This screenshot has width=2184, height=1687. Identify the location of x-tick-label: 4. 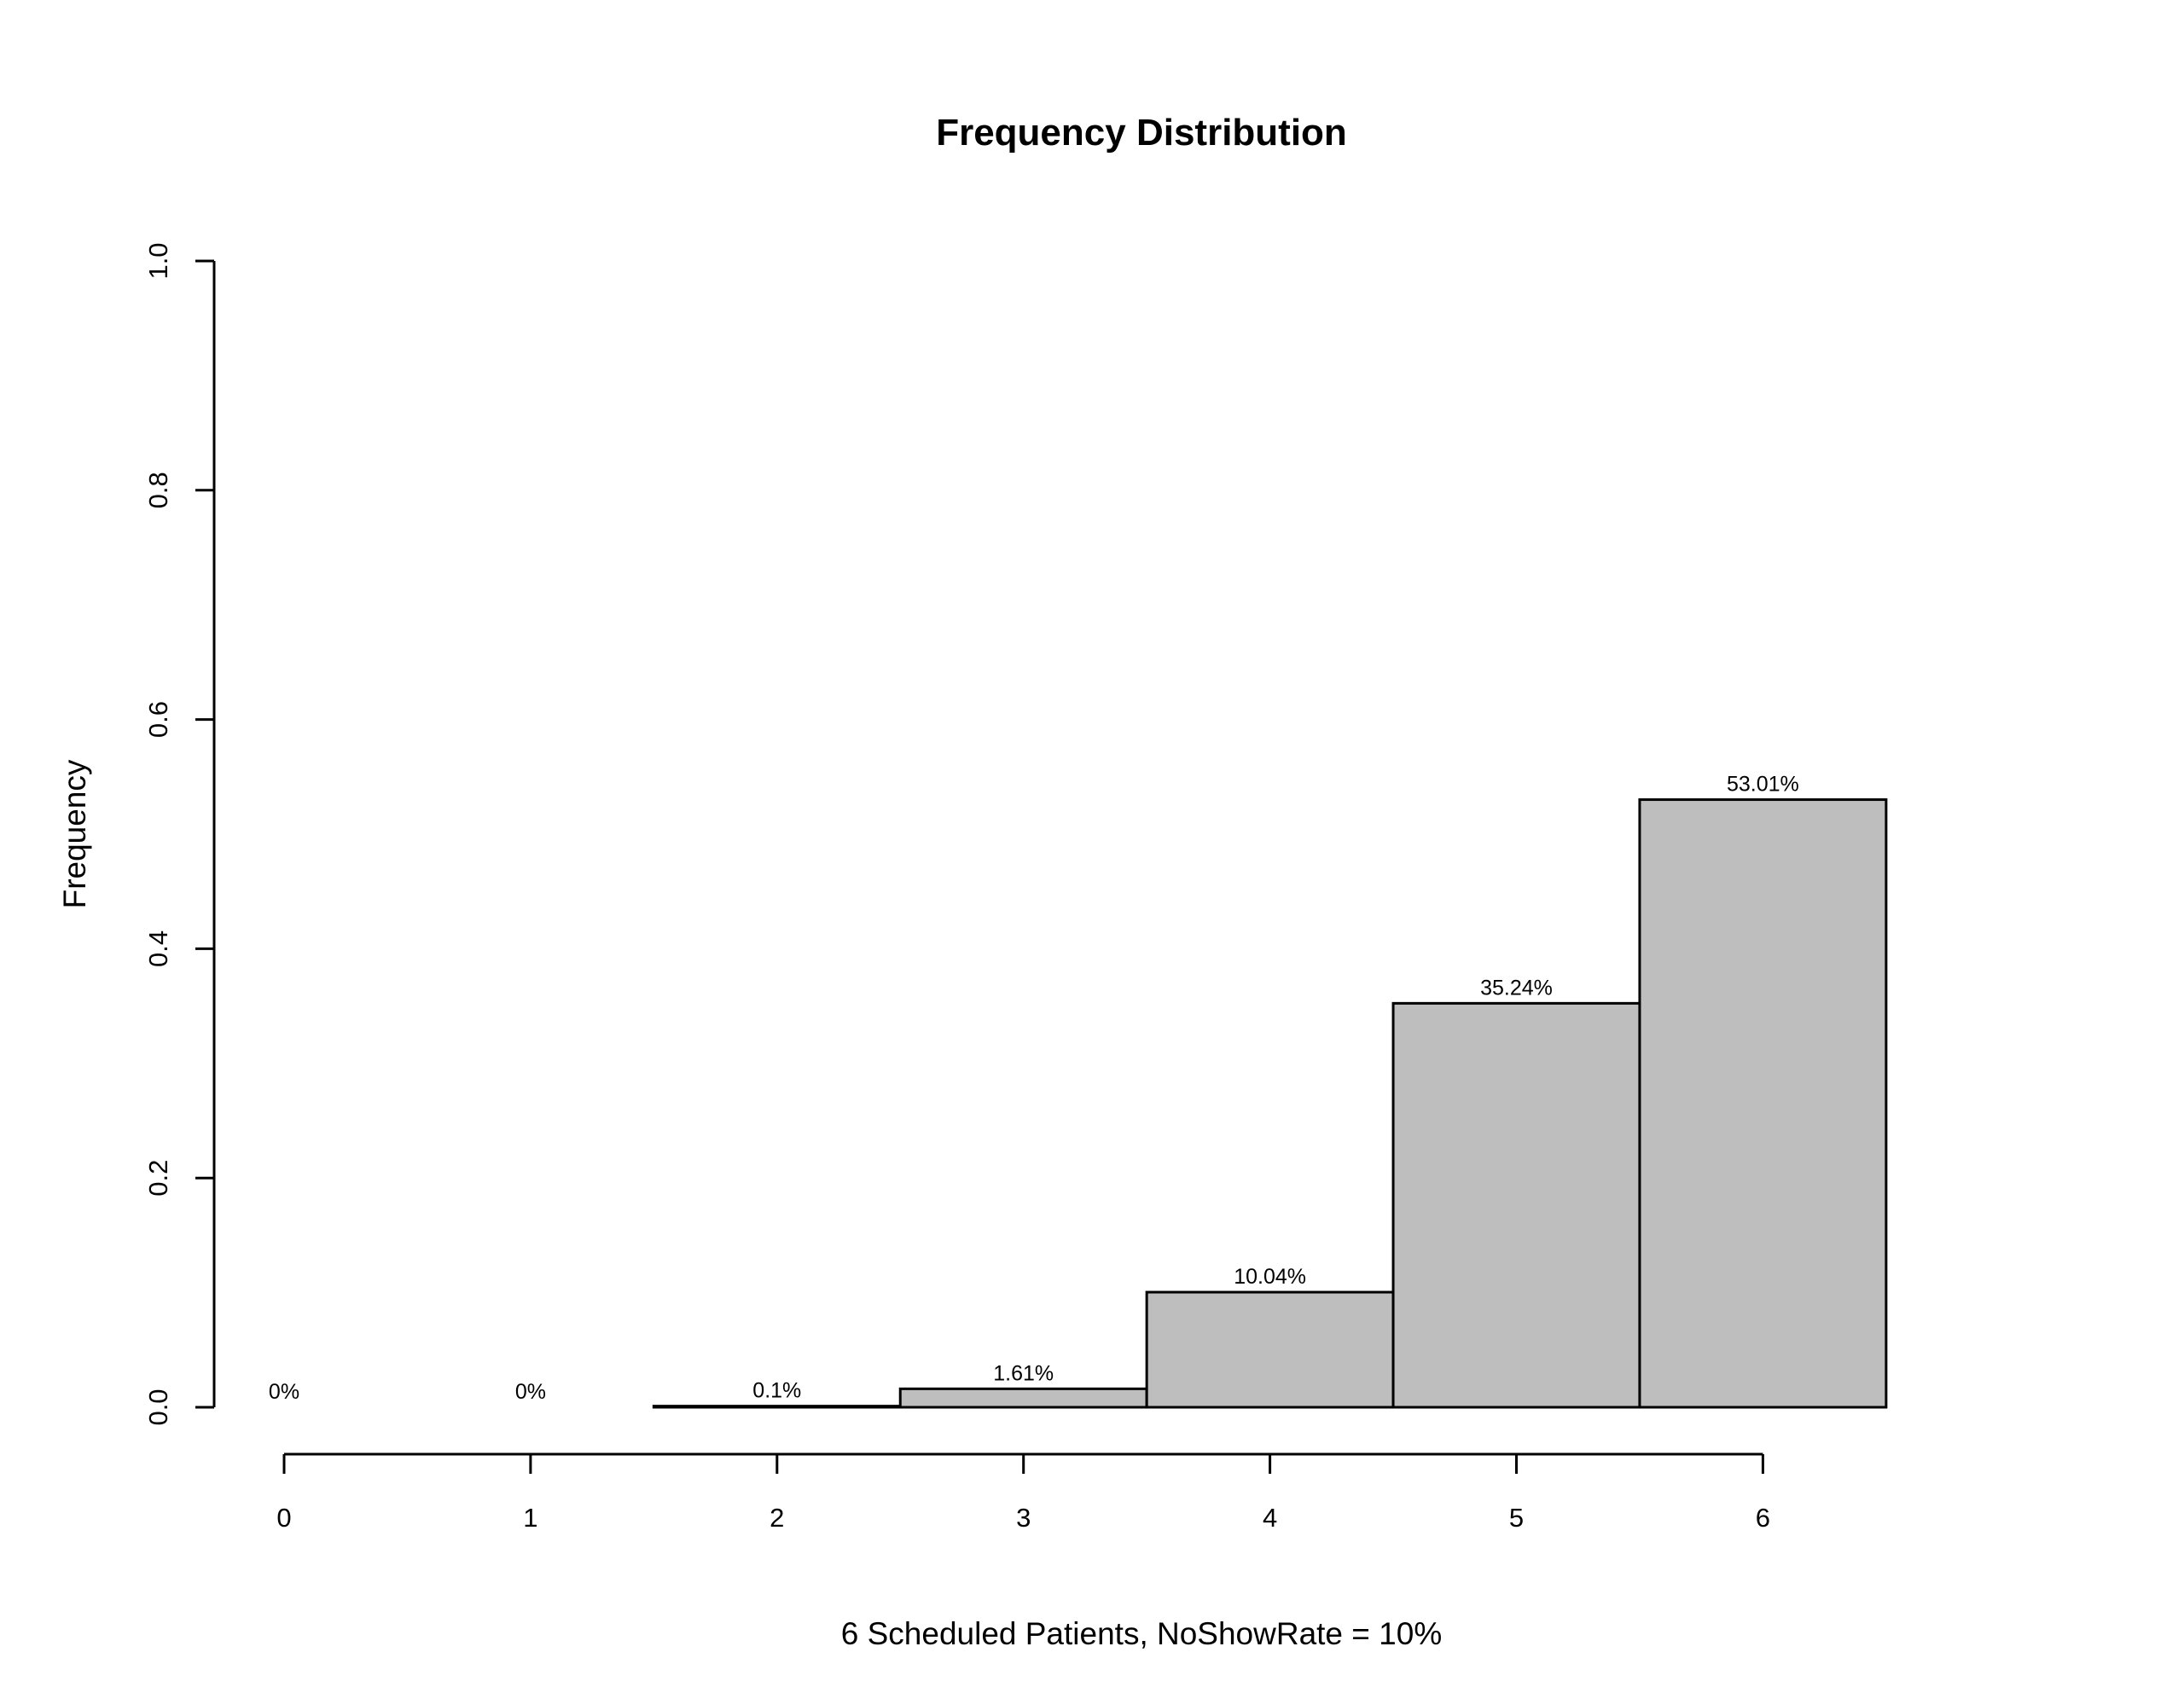
(1270, 1518).